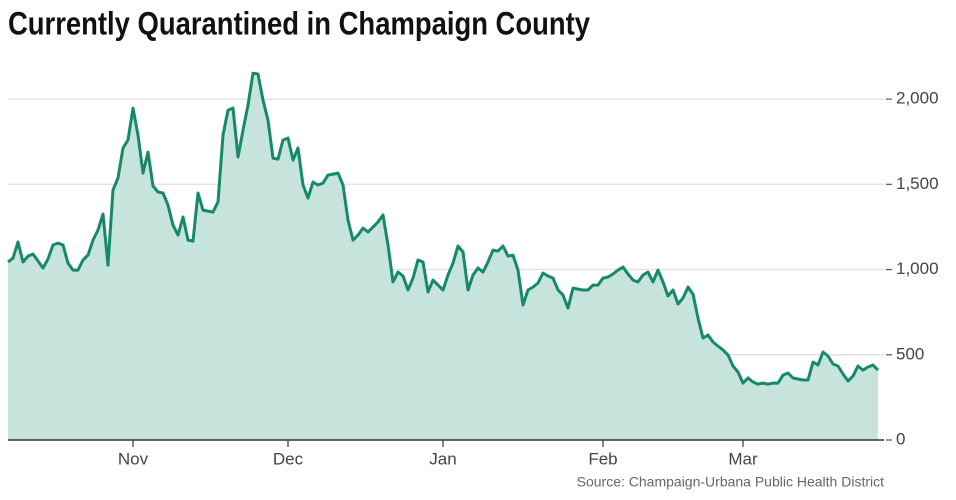 This screenshot has height=500, width=956. I want to click on x-tick-label: Dec, so click(288, 458).